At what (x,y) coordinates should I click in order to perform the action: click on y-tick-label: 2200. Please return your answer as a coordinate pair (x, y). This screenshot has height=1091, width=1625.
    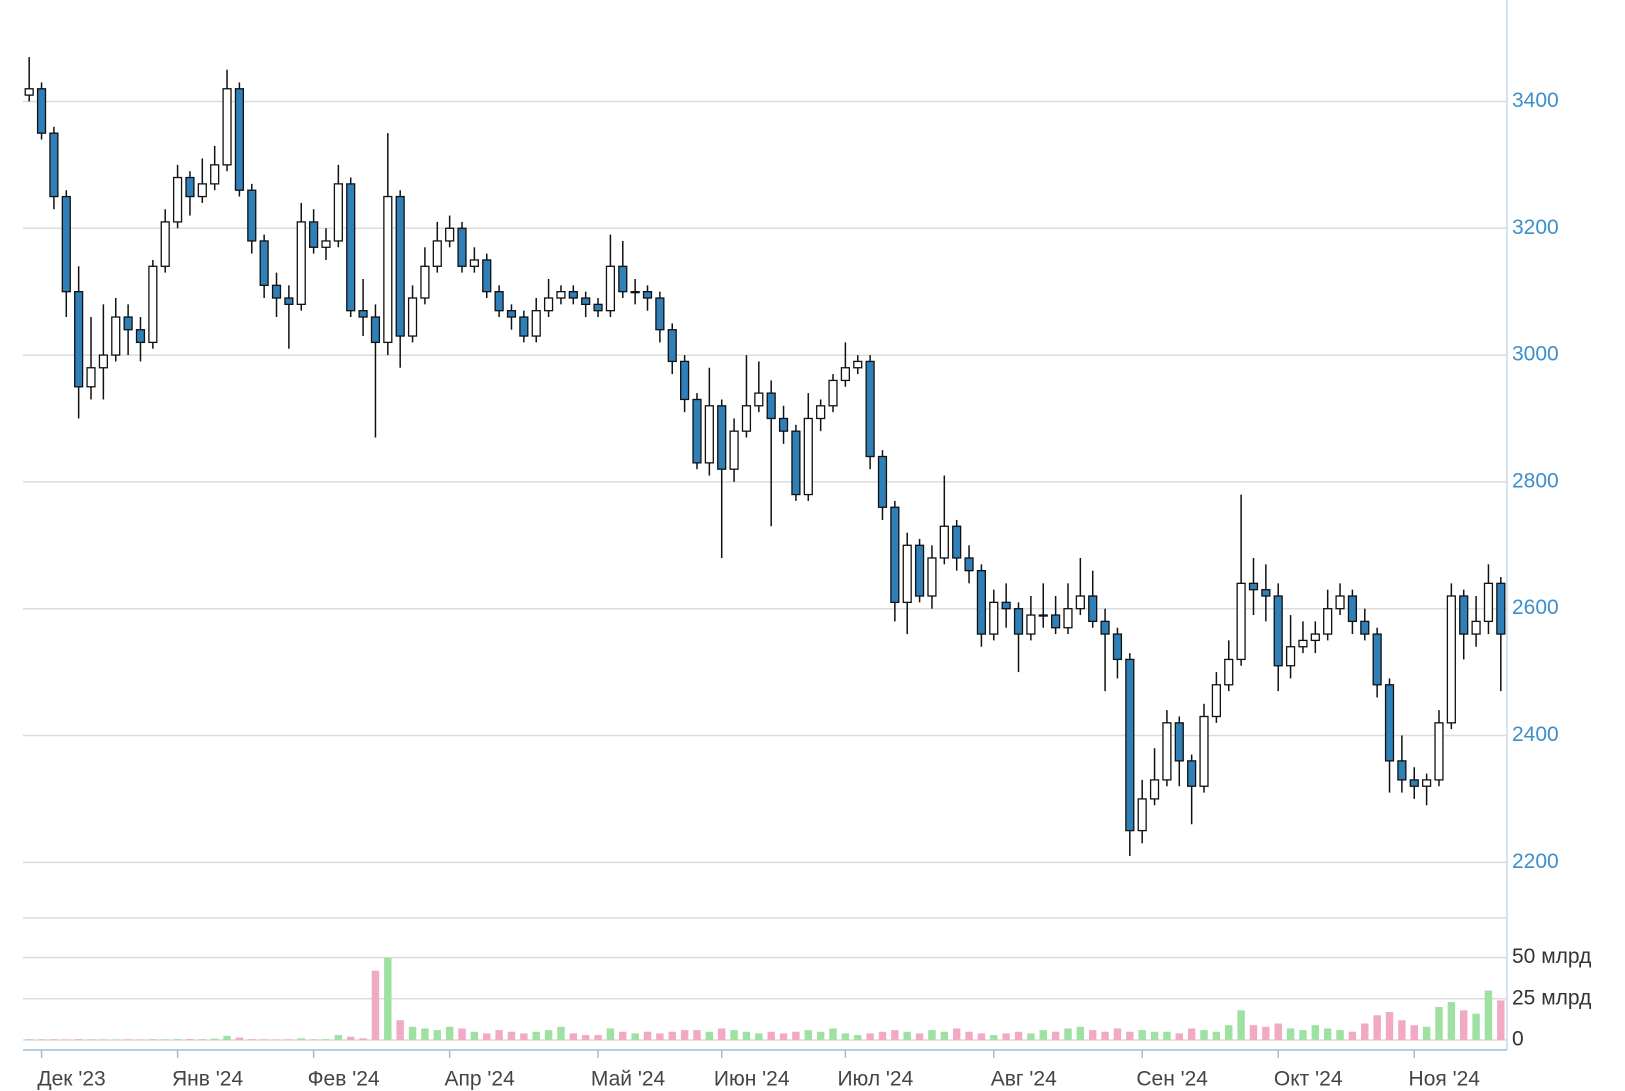
    Looking at the image, I should click on (1535, 861).